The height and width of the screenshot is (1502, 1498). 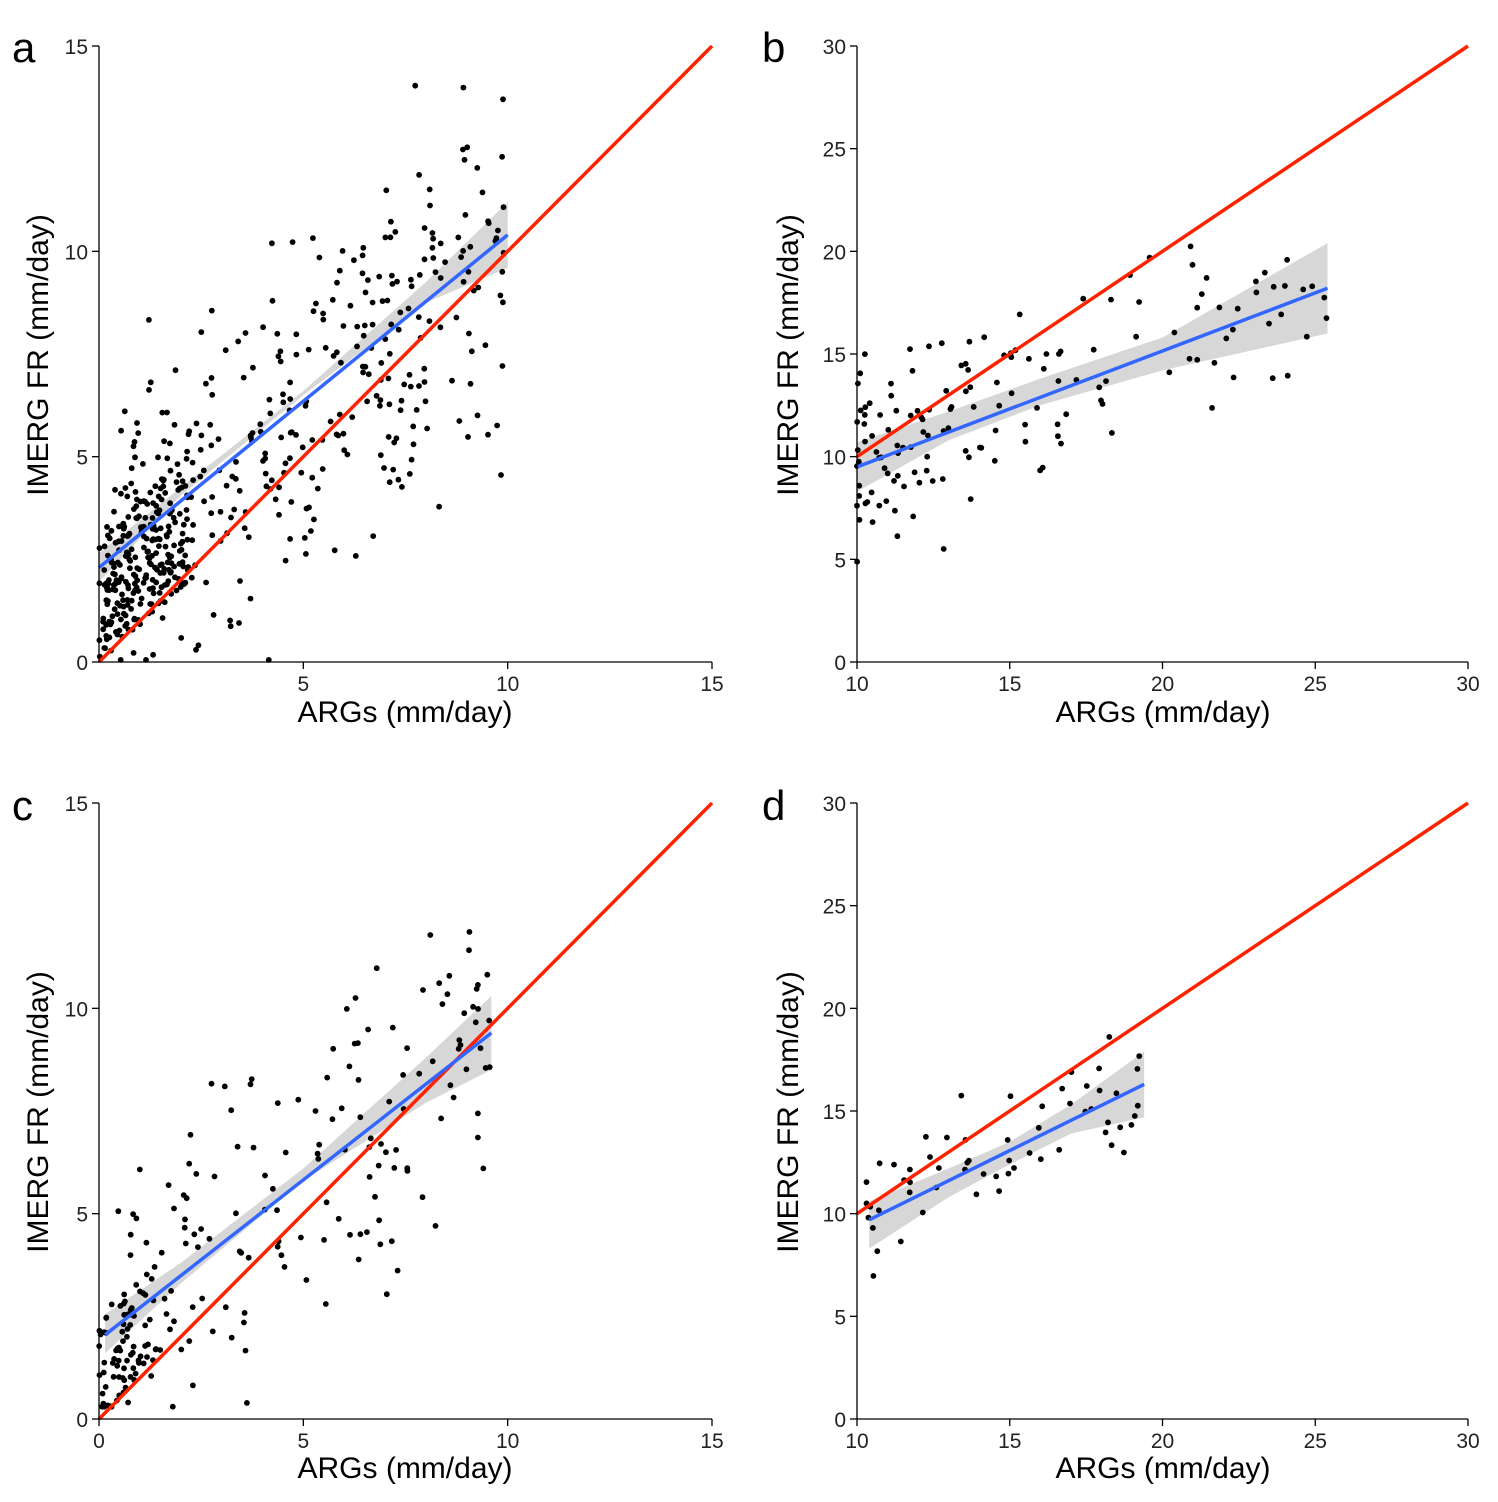 What do you see at coordinates (1315, 1441) in the screenshot?
I see `x-tick-label: 25` at bounding box center [1315, 1441].